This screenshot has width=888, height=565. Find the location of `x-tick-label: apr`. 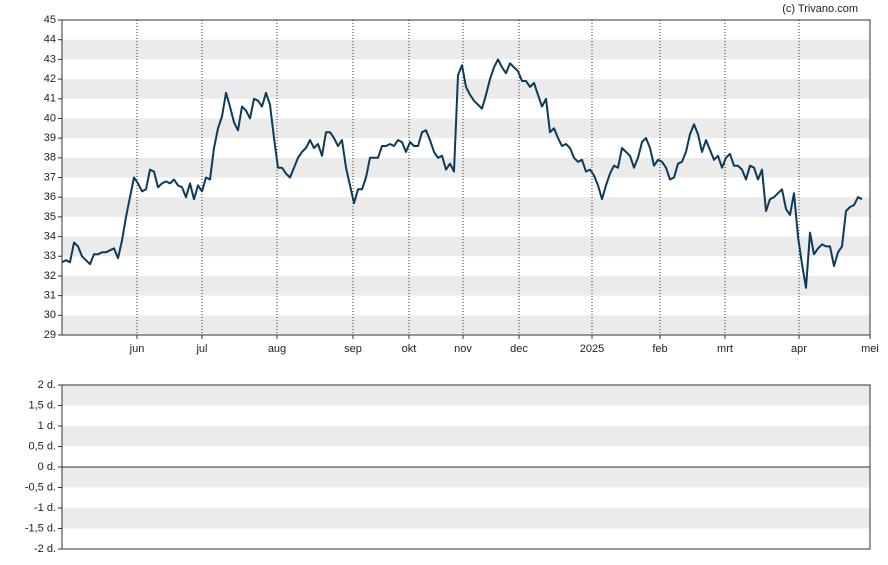

x-tick-label: apr is located at coordinates (799, 349).